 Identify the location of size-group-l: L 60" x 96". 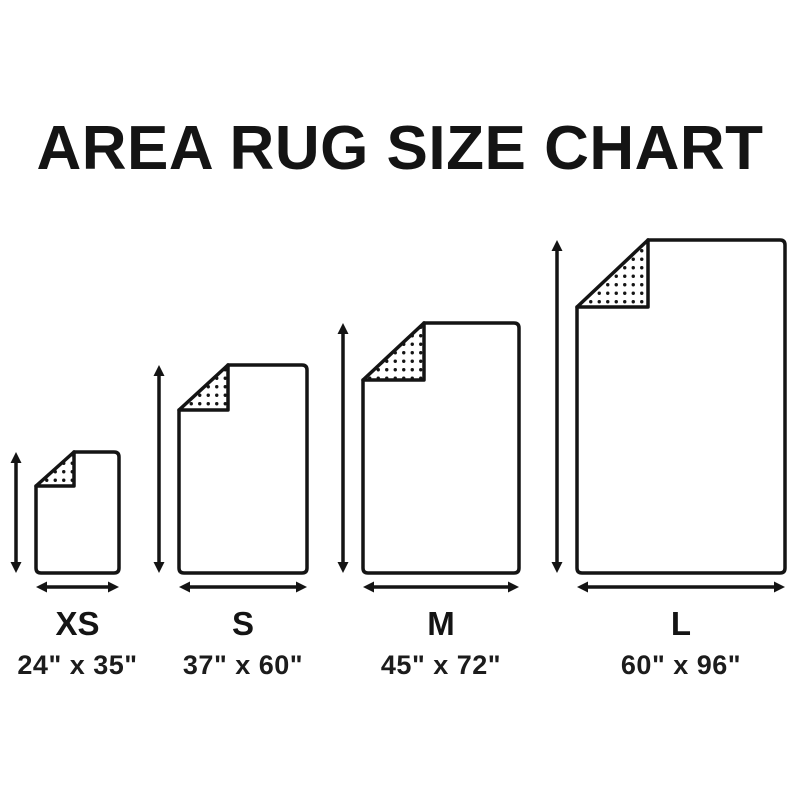
(681, 643).